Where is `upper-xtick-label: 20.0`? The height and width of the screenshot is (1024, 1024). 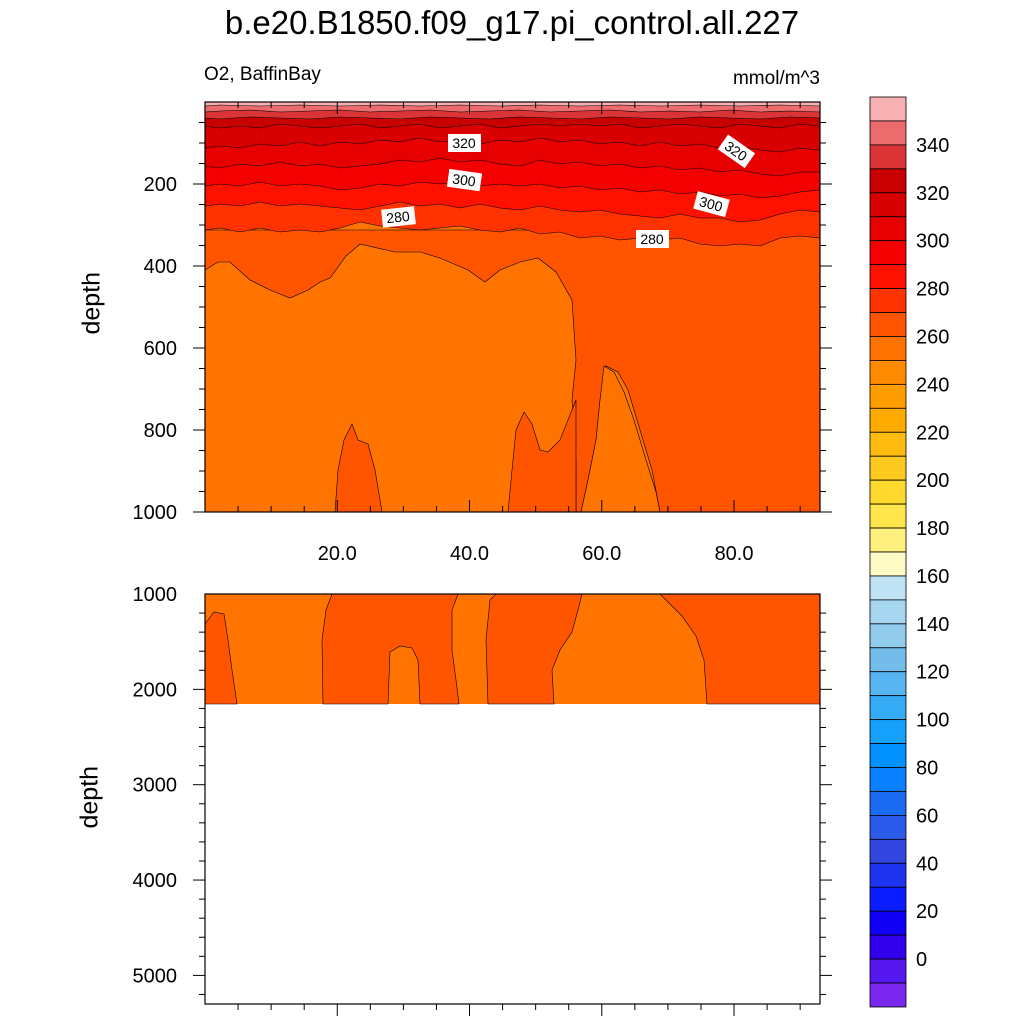
upper-xtick-label: 20.0 is located at coordinates (337, 554).